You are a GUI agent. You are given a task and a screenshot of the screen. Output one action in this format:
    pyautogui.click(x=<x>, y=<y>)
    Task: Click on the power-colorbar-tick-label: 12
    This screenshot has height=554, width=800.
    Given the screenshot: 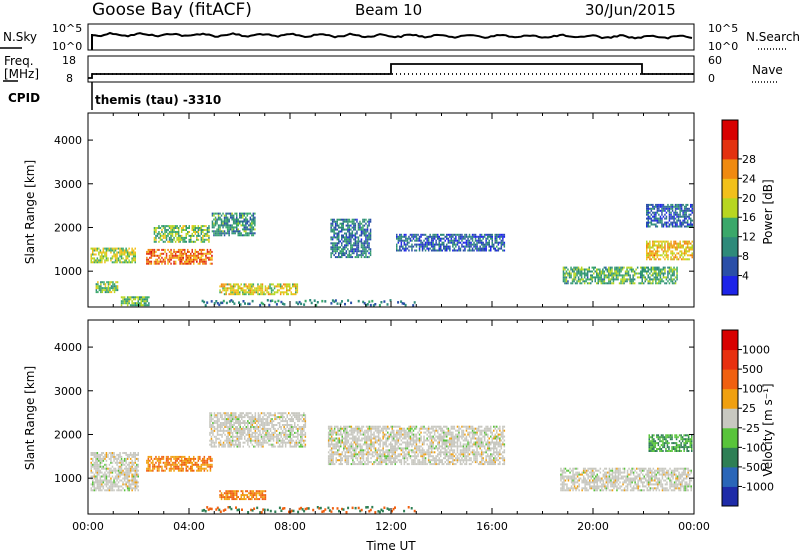 What is the action you would take?
    pyautogui.click(x=749, y=237)
    